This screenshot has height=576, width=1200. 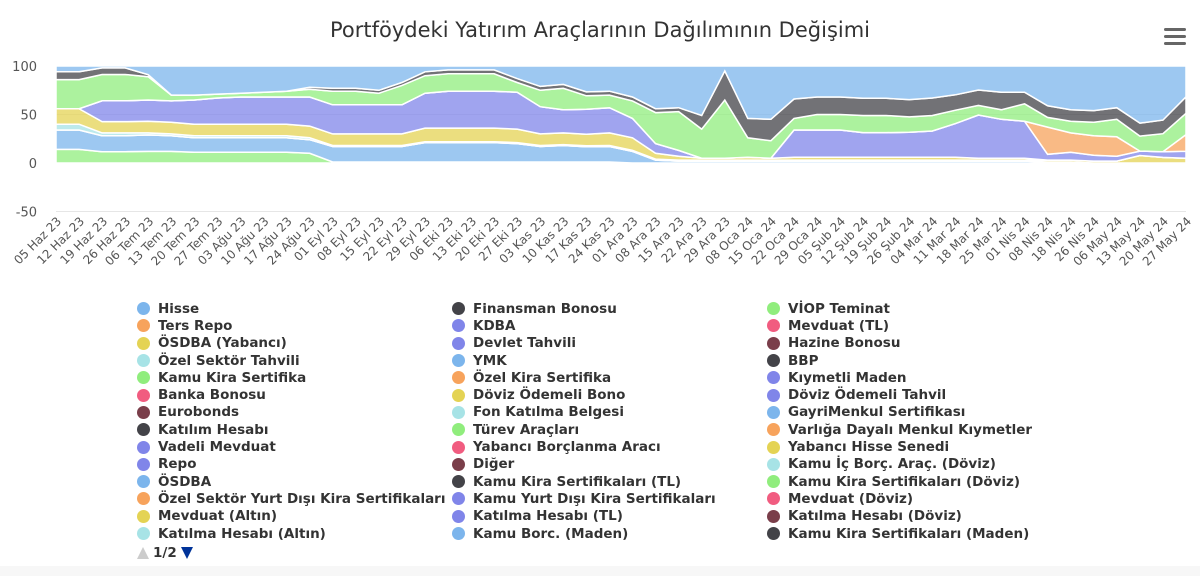 I want to click on legend-item: Yabancı Hisse Senedi, so click(x=899, y=446).